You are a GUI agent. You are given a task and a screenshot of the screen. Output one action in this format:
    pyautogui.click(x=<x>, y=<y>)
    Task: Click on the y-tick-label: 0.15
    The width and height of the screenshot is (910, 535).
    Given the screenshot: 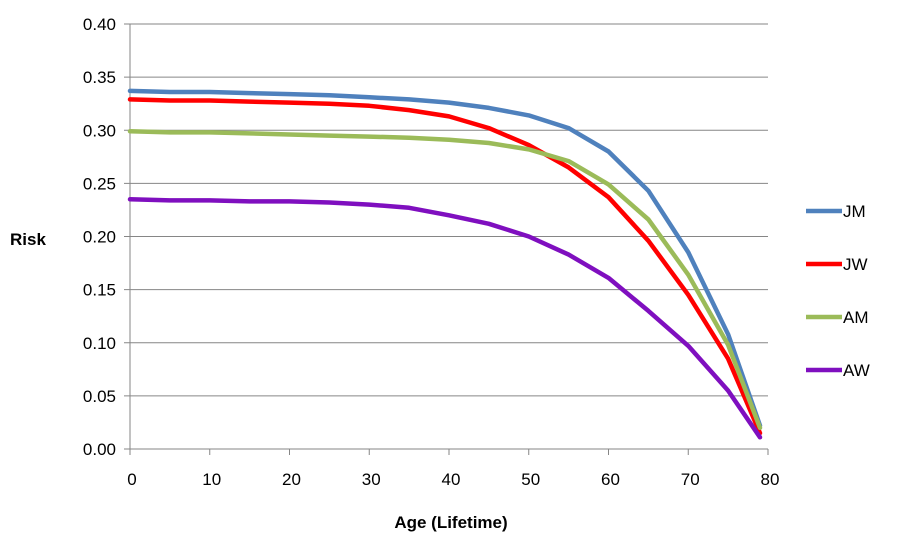 What is the action you would take?
    pyautogui.click(x=99, y=290)
    